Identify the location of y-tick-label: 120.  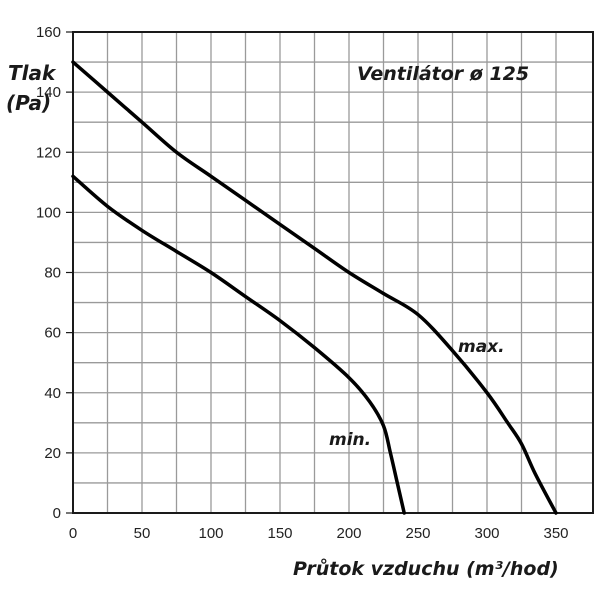
(48, 152).